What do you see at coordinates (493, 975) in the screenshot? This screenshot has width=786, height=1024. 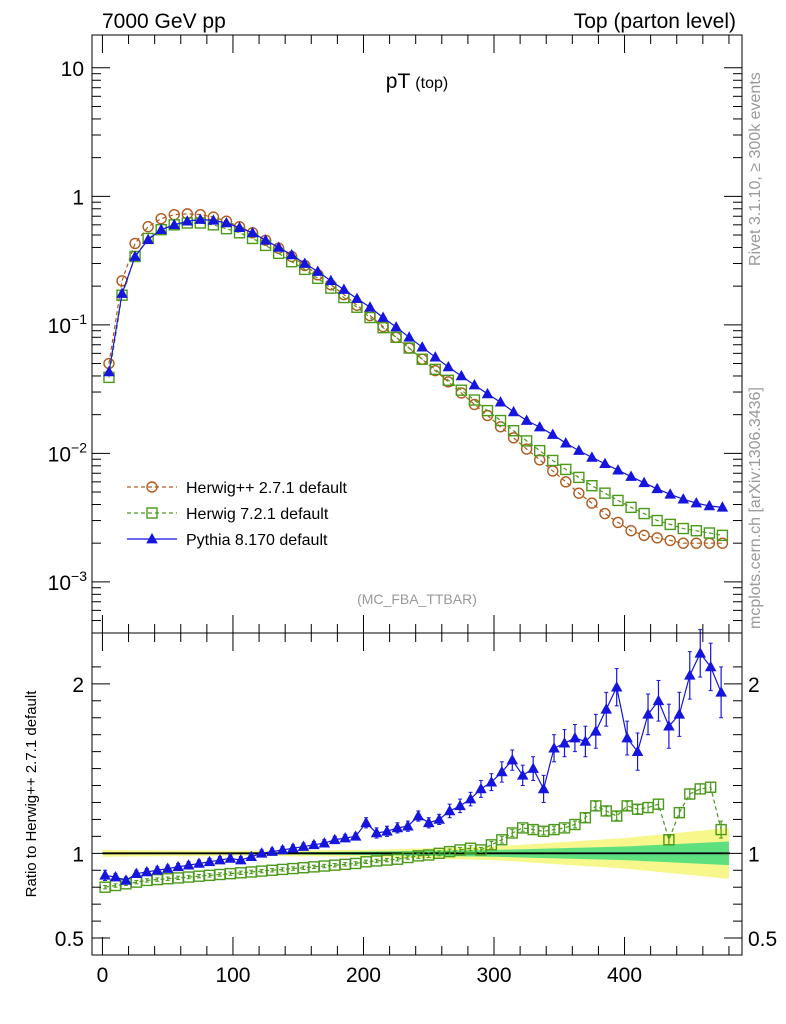 I see `ratio-xtick-label-3: 300` at bounding box center [493, 975].